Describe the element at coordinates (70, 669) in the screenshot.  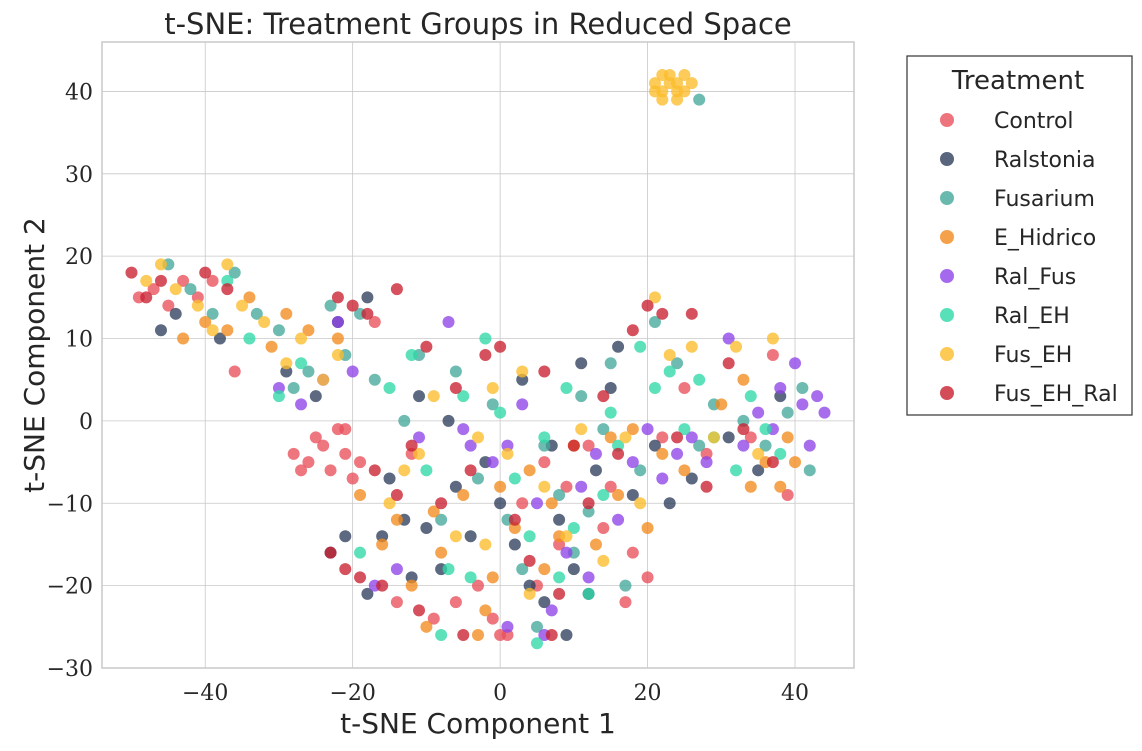
I see `y-tick-label: −30` at that location.